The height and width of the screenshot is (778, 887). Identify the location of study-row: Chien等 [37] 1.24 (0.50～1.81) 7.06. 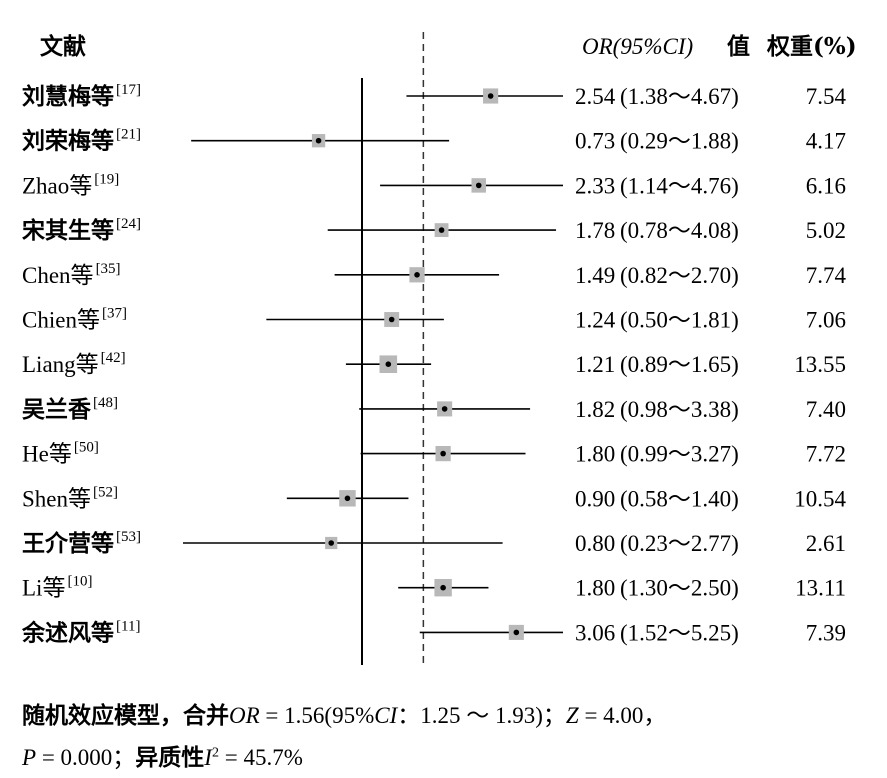
(434, 319).